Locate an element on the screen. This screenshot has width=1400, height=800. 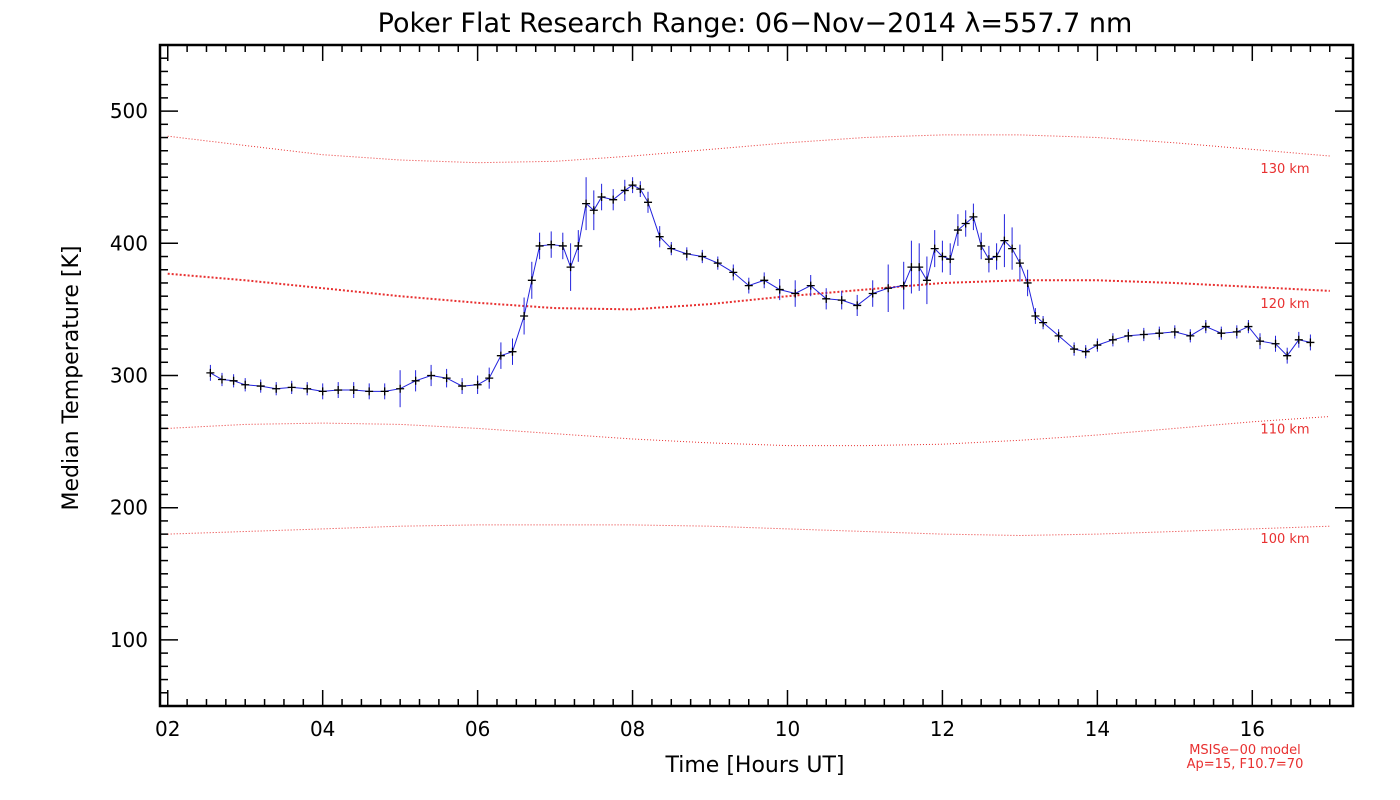
x-tick-label: 10 is located at coordinates (787, 729).